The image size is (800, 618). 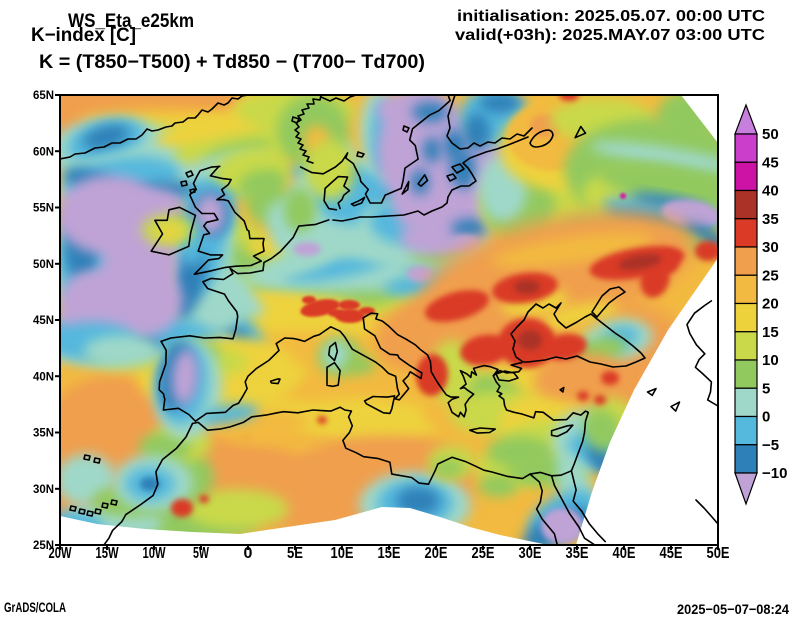 What do you see at coordinates (35, 607) in the screenshot?
I see `svg-text: GrADS/COLA` at bounding box center [35, 607].